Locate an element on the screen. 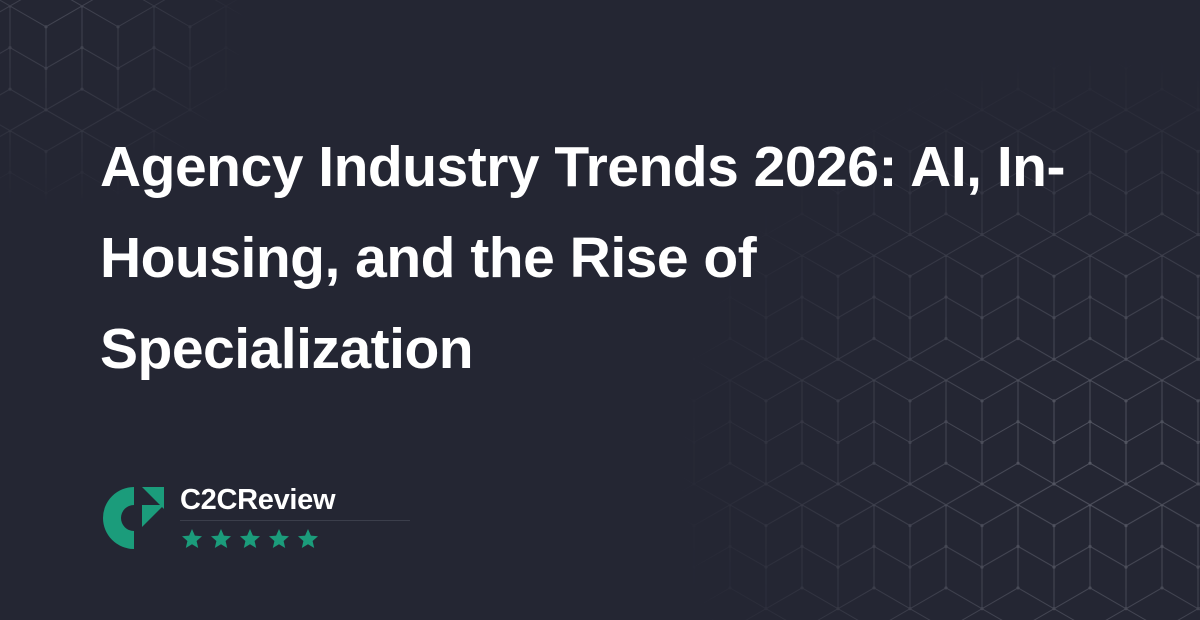 Image resolution: width=1200 pixels, height=620 pixels. brand-divider is located at coordinates (295, 520).